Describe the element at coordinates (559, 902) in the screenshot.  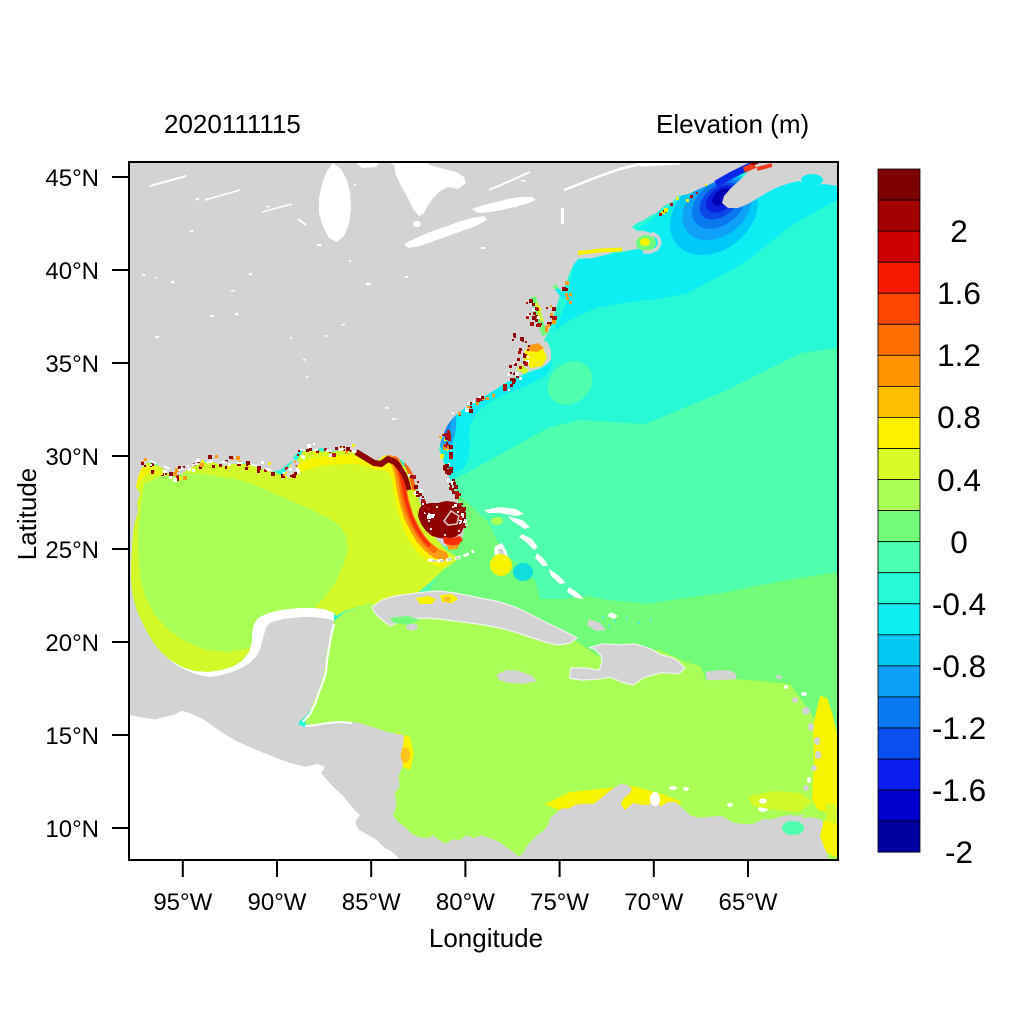
I see `svg-text: 75°W` at that location.